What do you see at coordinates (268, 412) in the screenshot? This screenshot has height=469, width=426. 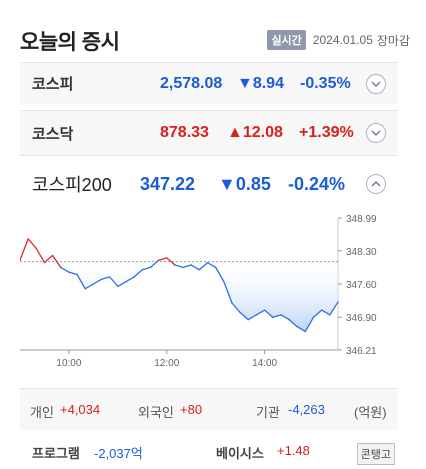 I see `investor-institution-label: 기관` at bounding box center [268, 412].